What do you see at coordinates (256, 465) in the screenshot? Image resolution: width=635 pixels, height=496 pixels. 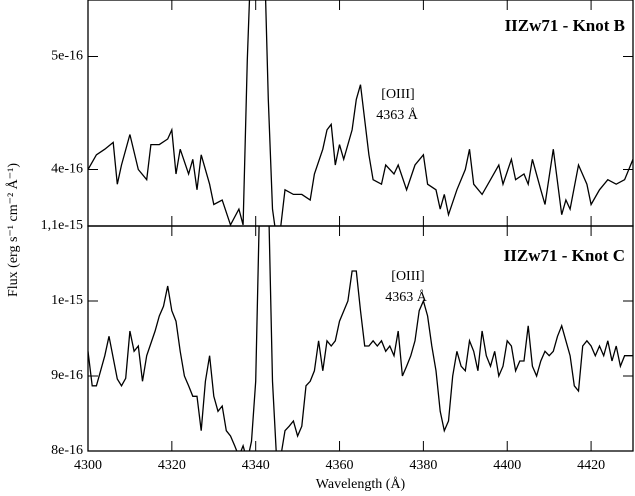 I see `x-tick-label: 4340` at bounding box center [256, 465].